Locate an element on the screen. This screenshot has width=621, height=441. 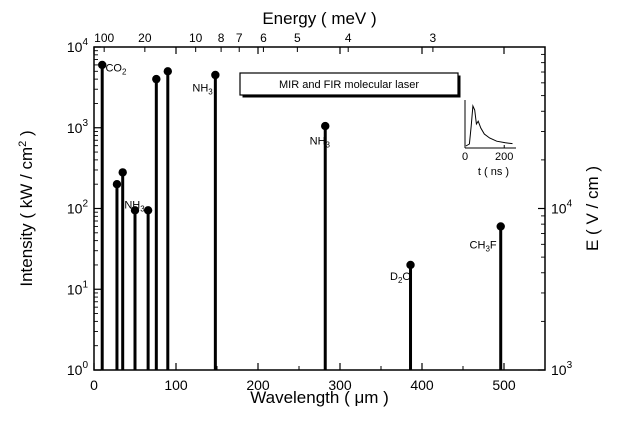
x-tick-label: 400 is located at coordinates (422, 385).